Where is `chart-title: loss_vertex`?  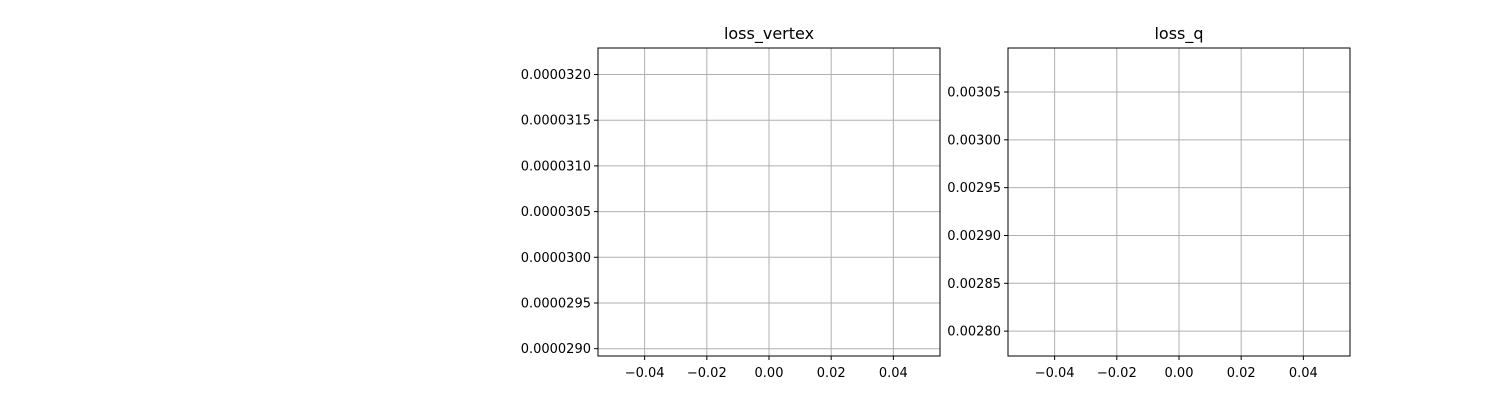 chart-title: loss_vertex is located at coordinates (769, 34).